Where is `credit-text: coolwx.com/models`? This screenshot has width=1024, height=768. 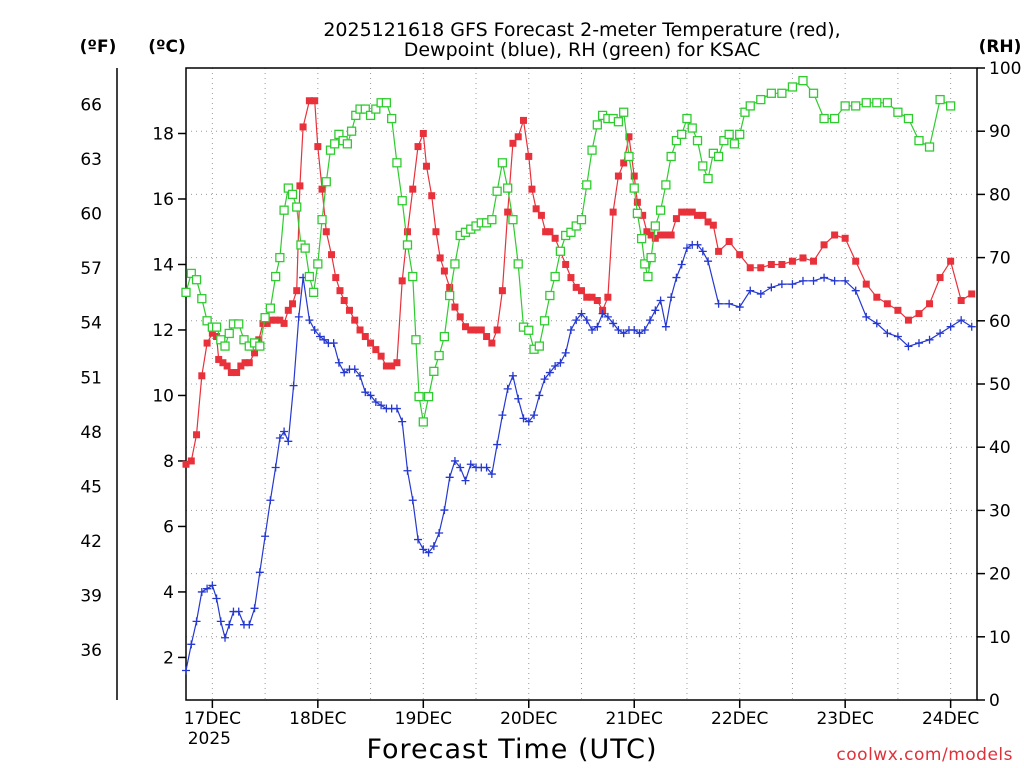
credit-text: coolwx.com/models is located at coordinates (924, 755).